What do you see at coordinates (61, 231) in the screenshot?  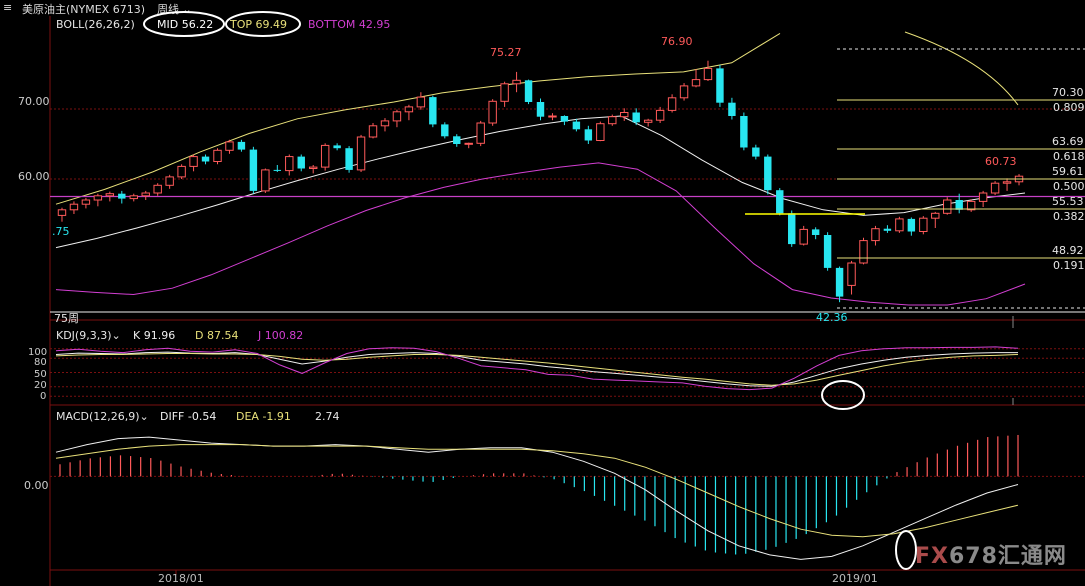 I see `left-cut-label: .75` at bounding box center [61, 231].